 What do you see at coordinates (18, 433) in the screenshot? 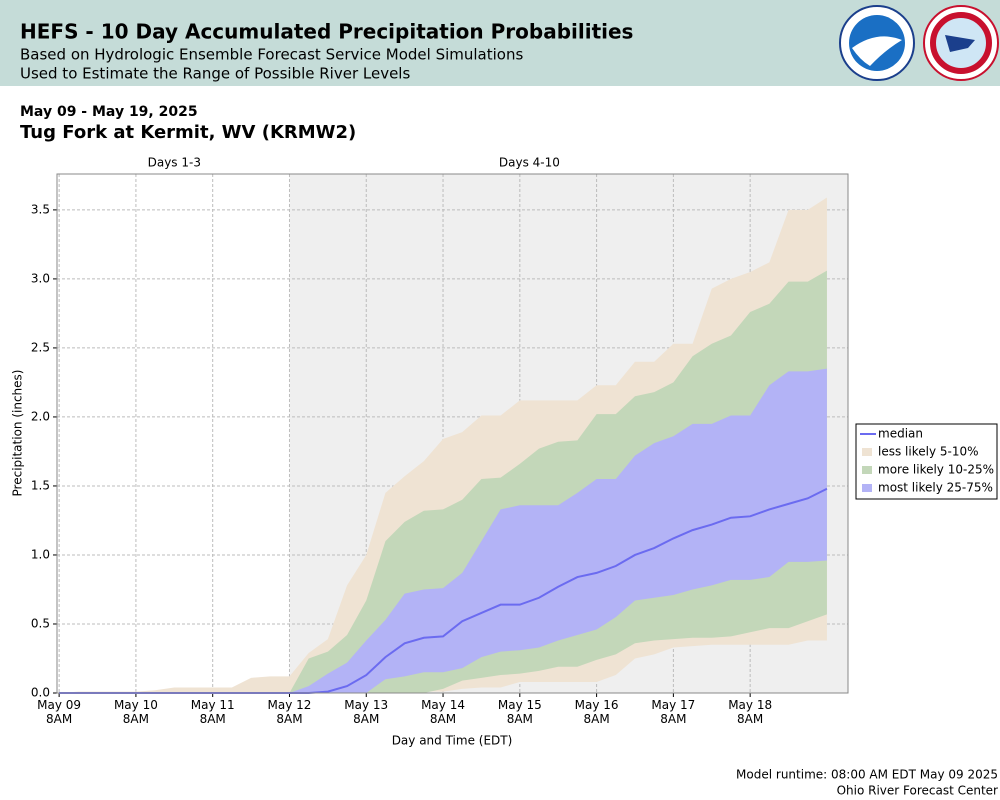
I see `y-axis-label: Precipitation (inches)` at bounding box center [18, 433].